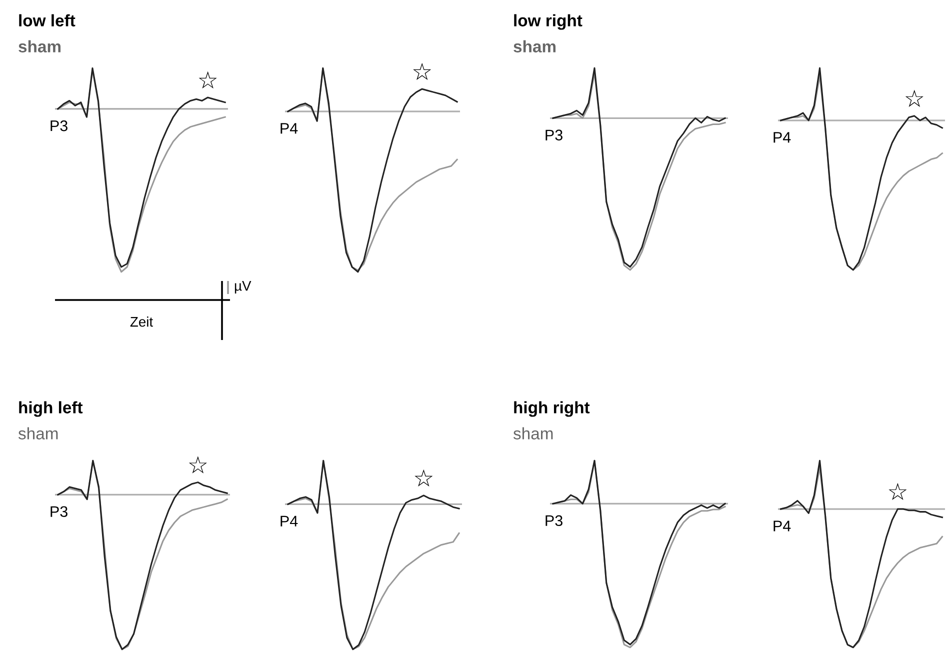 The width and height of the screenshot is (950, 658). Describe the element at coordinates (141, 321) in the screenshot. I see `text: Zeit` at that location.